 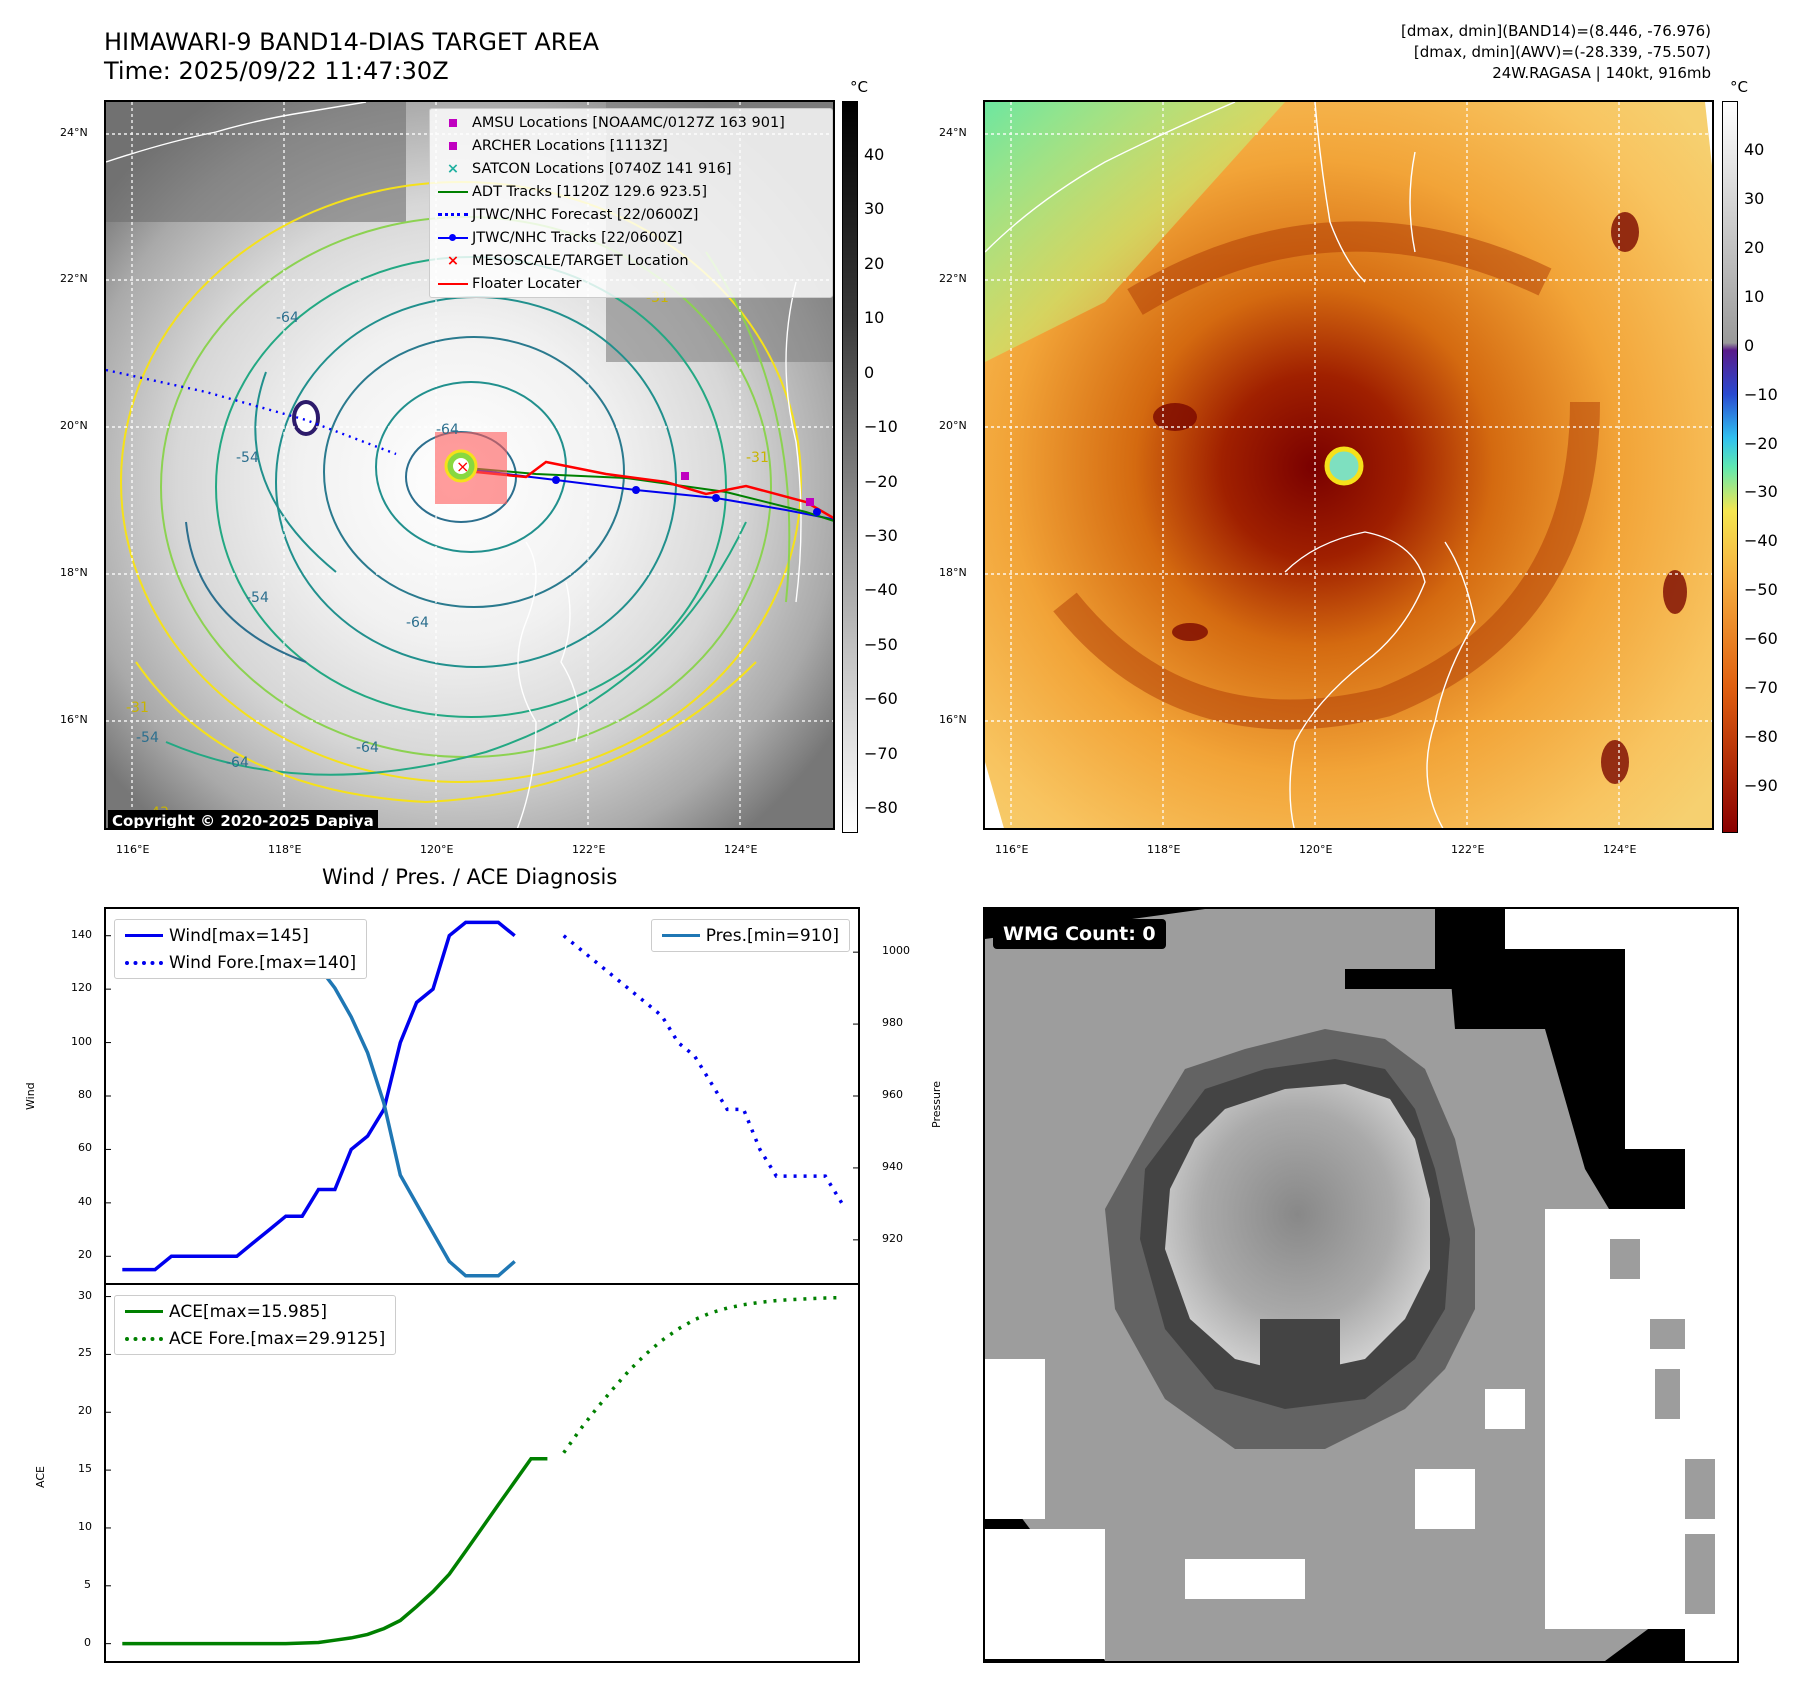 I want to click on axis-tick-label: 140, so click(x=81, y=934).